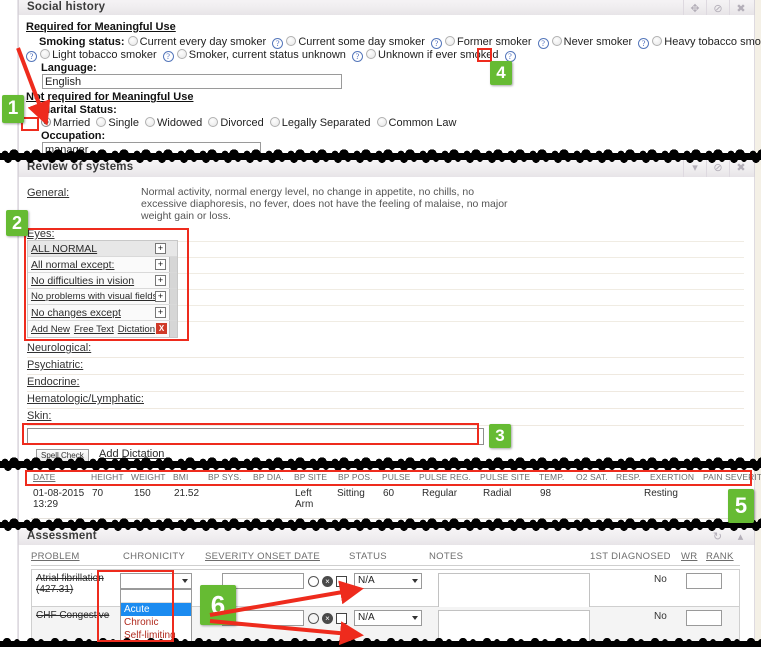 Image resolution: width=761 pixels, height=647 pixels. I want to click on chronicity-option-acute: Acute, so click(156, 609).